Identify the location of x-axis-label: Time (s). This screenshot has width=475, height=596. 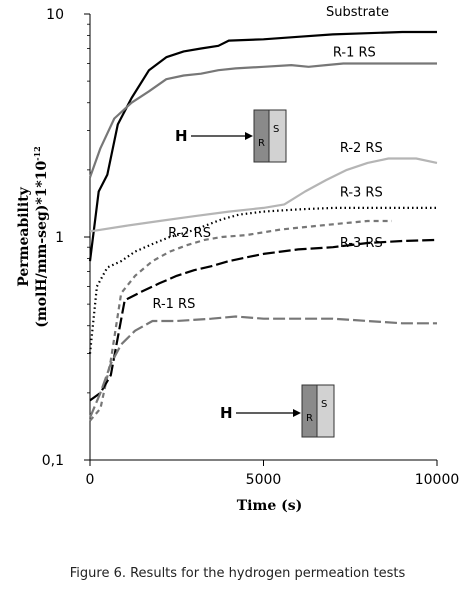
(269, 506).